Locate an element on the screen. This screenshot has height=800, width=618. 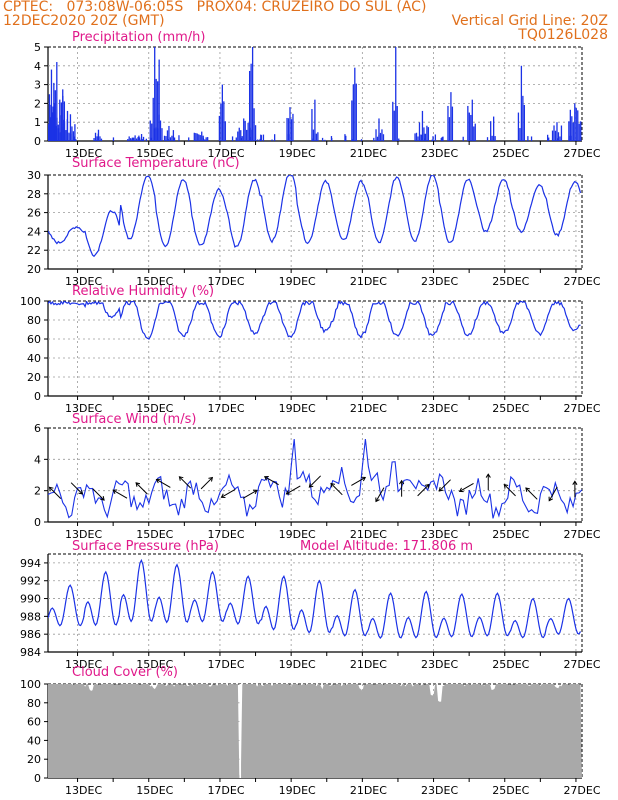
ytick-label-2-2: 40 is located at coordinates (34, 358).